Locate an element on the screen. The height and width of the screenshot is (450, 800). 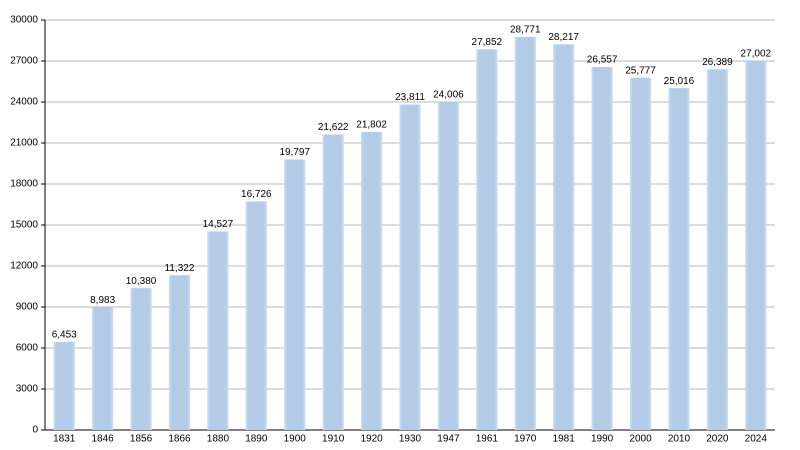
value-label: 28,217 is located at coordinates (563, 37).